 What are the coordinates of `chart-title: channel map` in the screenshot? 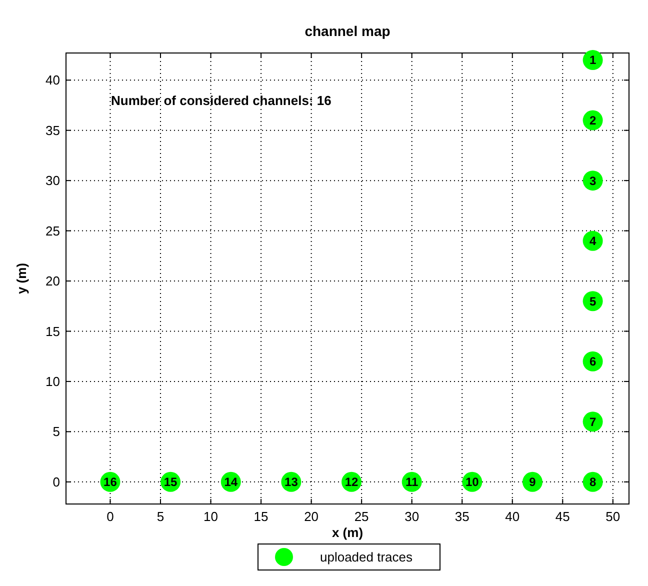 It's located at (347, 31).